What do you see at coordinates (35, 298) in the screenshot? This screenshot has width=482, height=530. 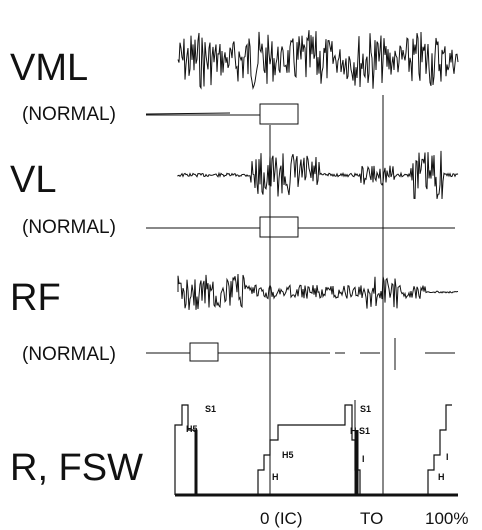 I see `muscle-label-rf: RF` at bounding box center [35, 298].